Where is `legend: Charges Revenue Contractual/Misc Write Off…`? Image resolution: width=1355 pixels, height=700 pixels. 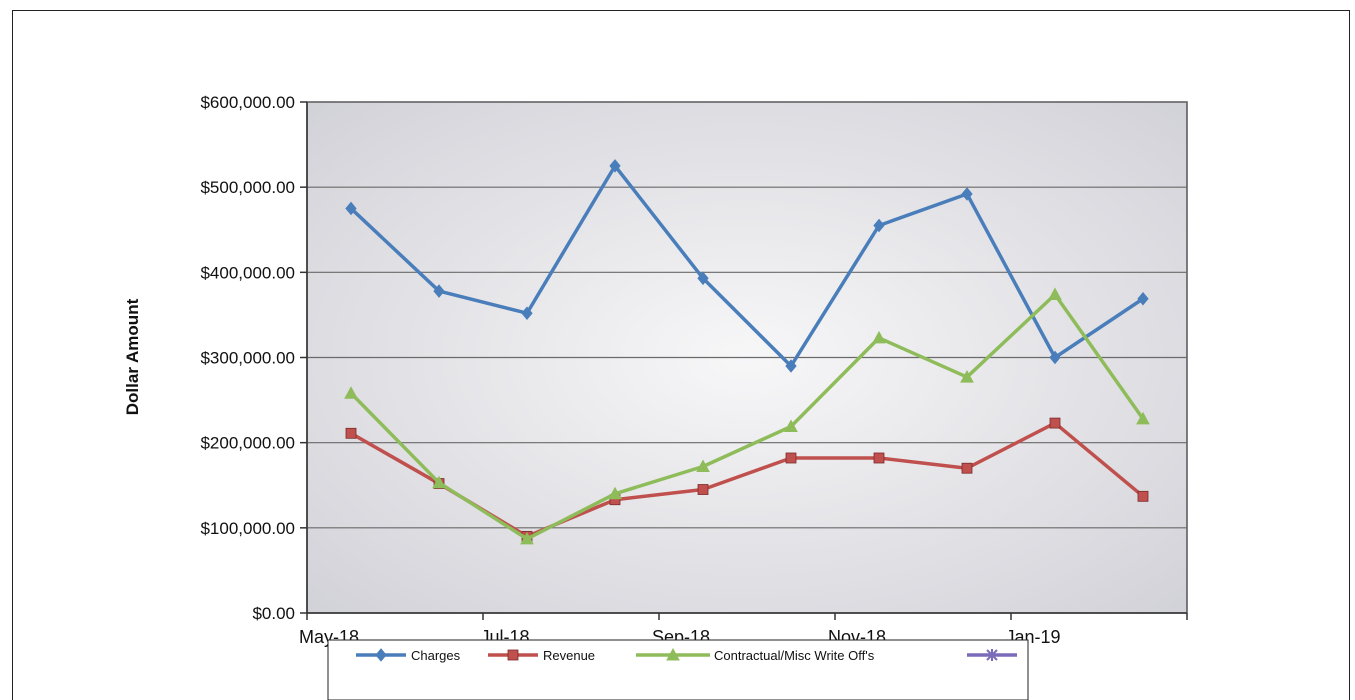 legend: Charges Revenue Contractual/Misc Write Off… is located at coordinates (678, 669).